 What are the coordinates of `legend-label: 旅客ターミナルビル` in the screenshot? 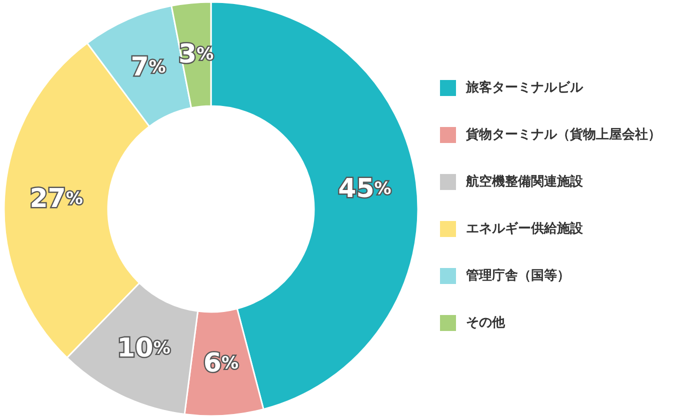 It's located at (524, 88).